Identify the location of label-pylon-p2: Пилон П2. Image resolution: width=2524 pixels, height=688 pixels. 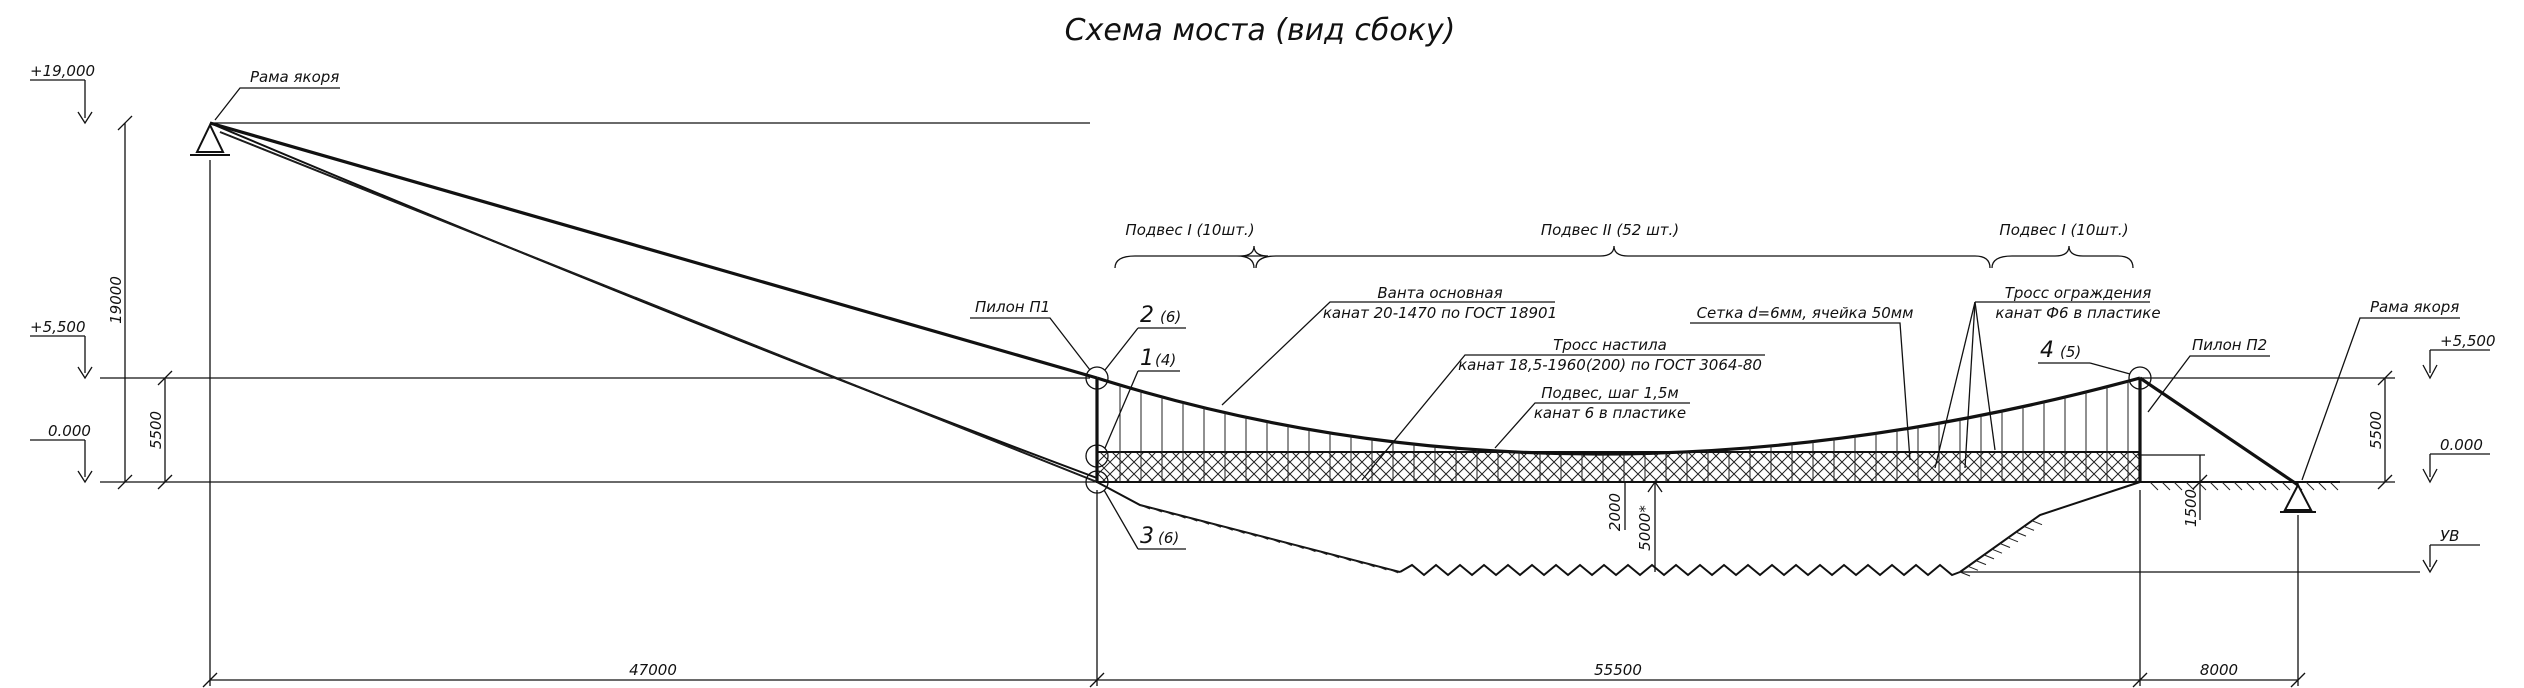
(2229, 345).